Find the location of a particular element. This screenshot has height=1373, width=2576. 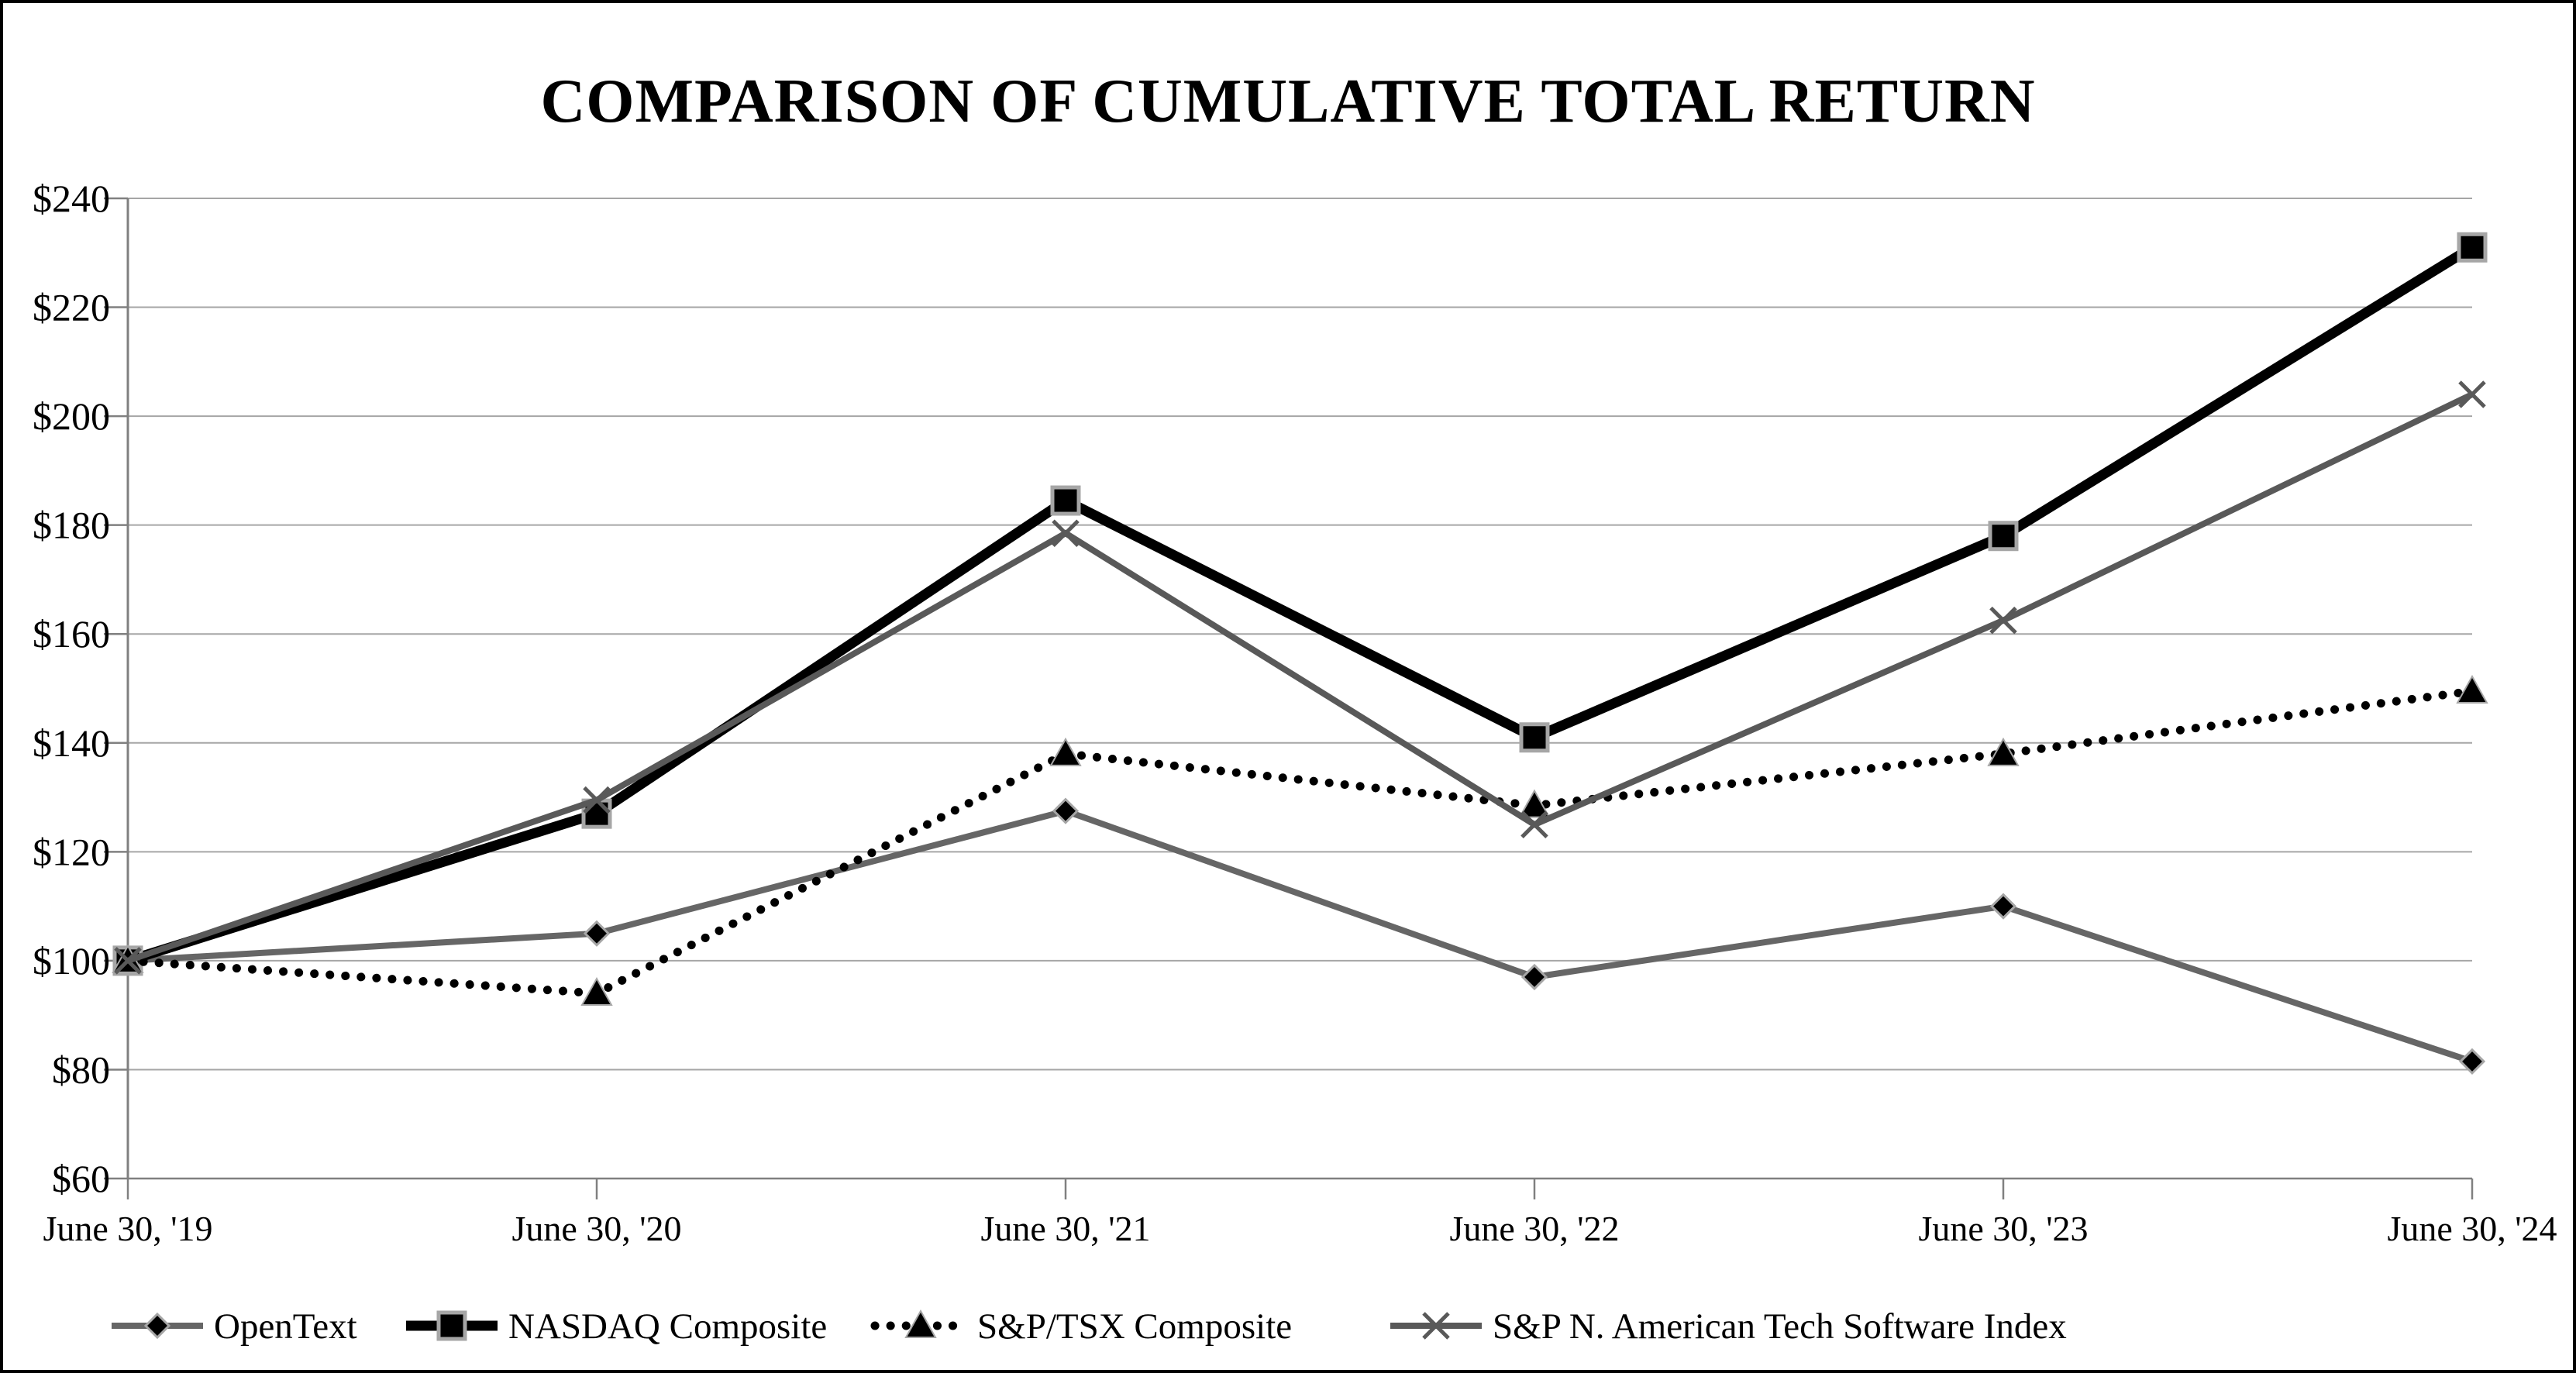

x-tick-label: June 30, '22 is located at coordinates (1534, 1228).